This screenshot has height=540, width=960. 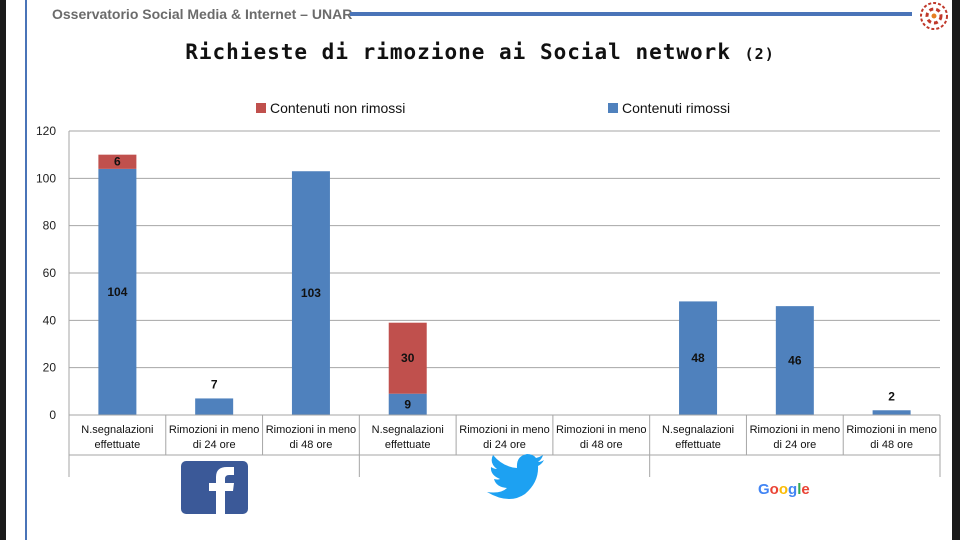 I want to click on data-label: 7, so click(x=214, y=384).